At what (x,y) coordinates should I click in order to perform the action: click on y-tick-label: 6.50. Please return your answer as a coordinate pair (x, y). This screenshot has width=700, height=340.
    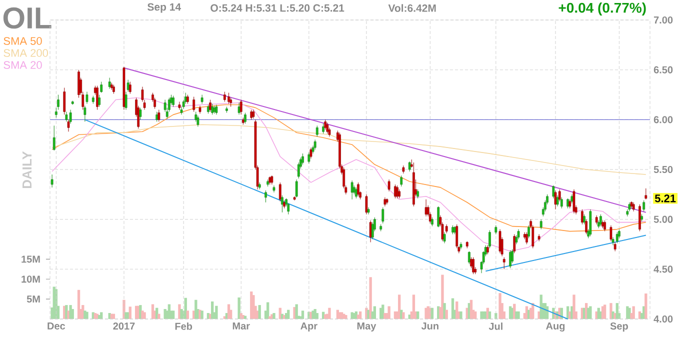
    Looking at the image, I should click on (663, 70).